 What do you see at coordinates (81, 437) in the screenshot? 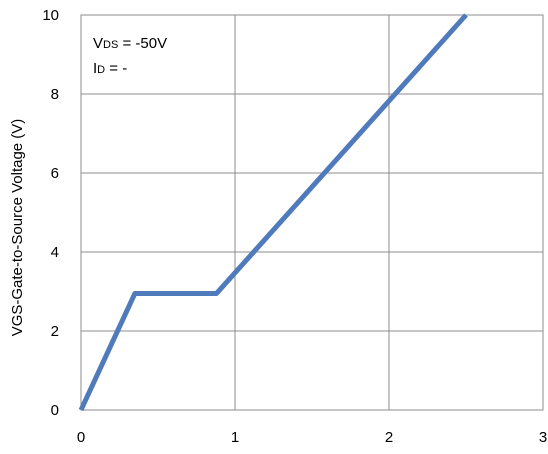
I see `x-tick-label-0: 0` at bounding box center [81, 437].